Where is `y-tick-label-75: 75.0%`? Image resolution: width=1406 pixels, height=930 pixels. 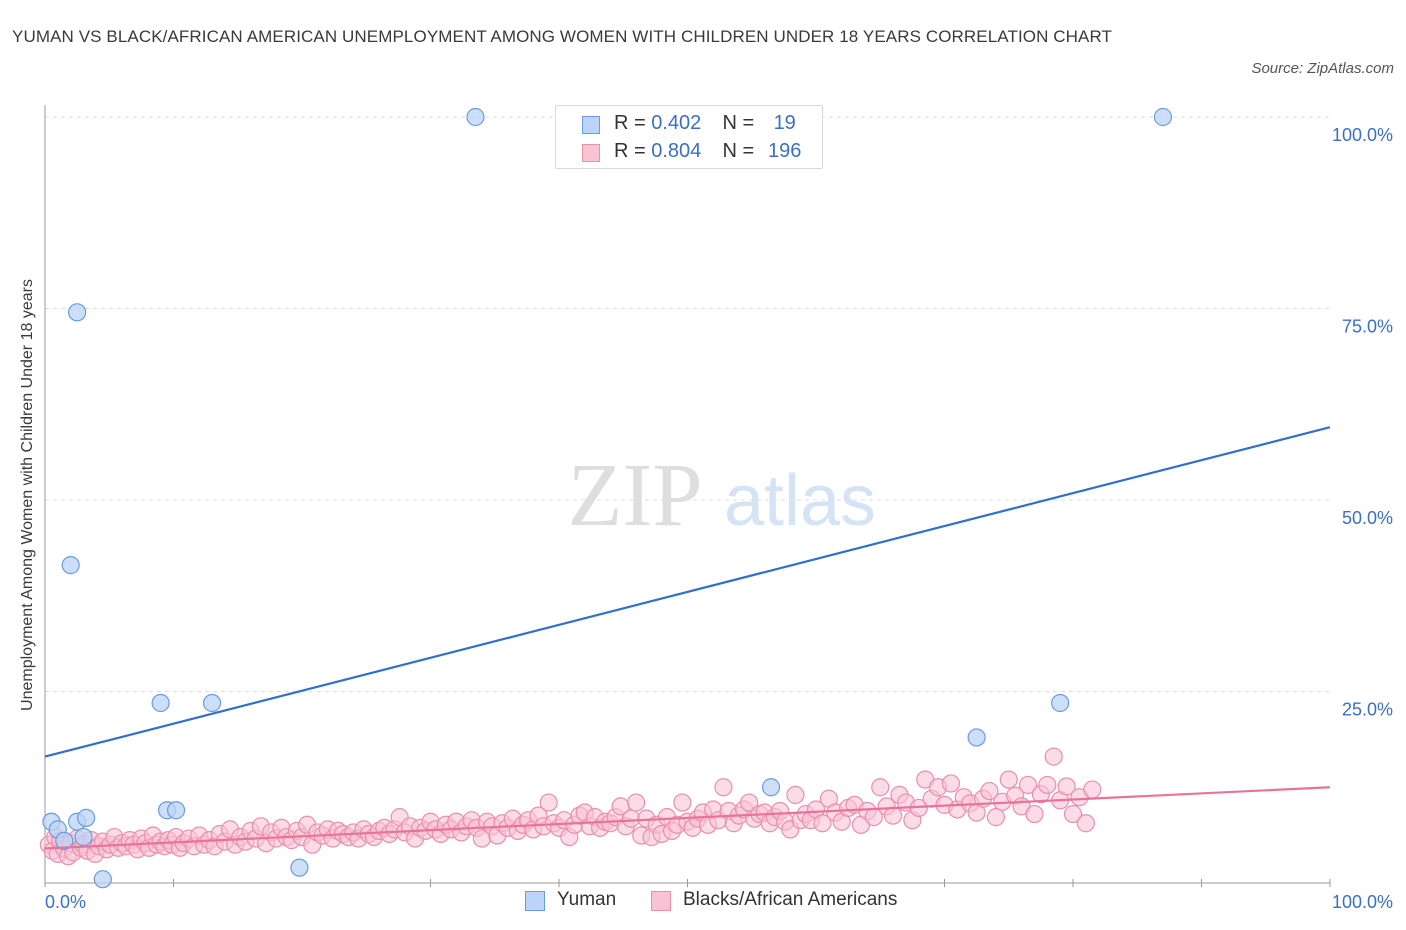 y-tick-label-75: 75.0% is located at coordinates (1367, 327).